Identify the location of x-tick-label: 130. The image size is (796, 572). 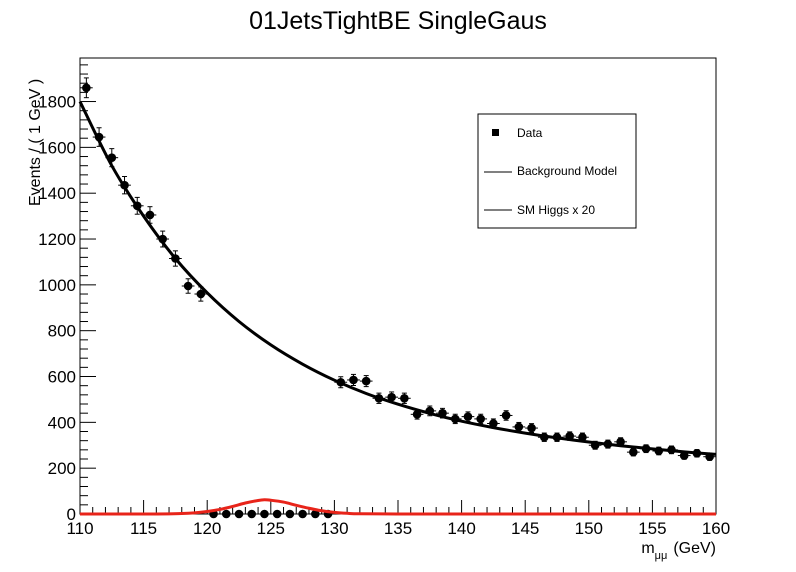
(334, 528).